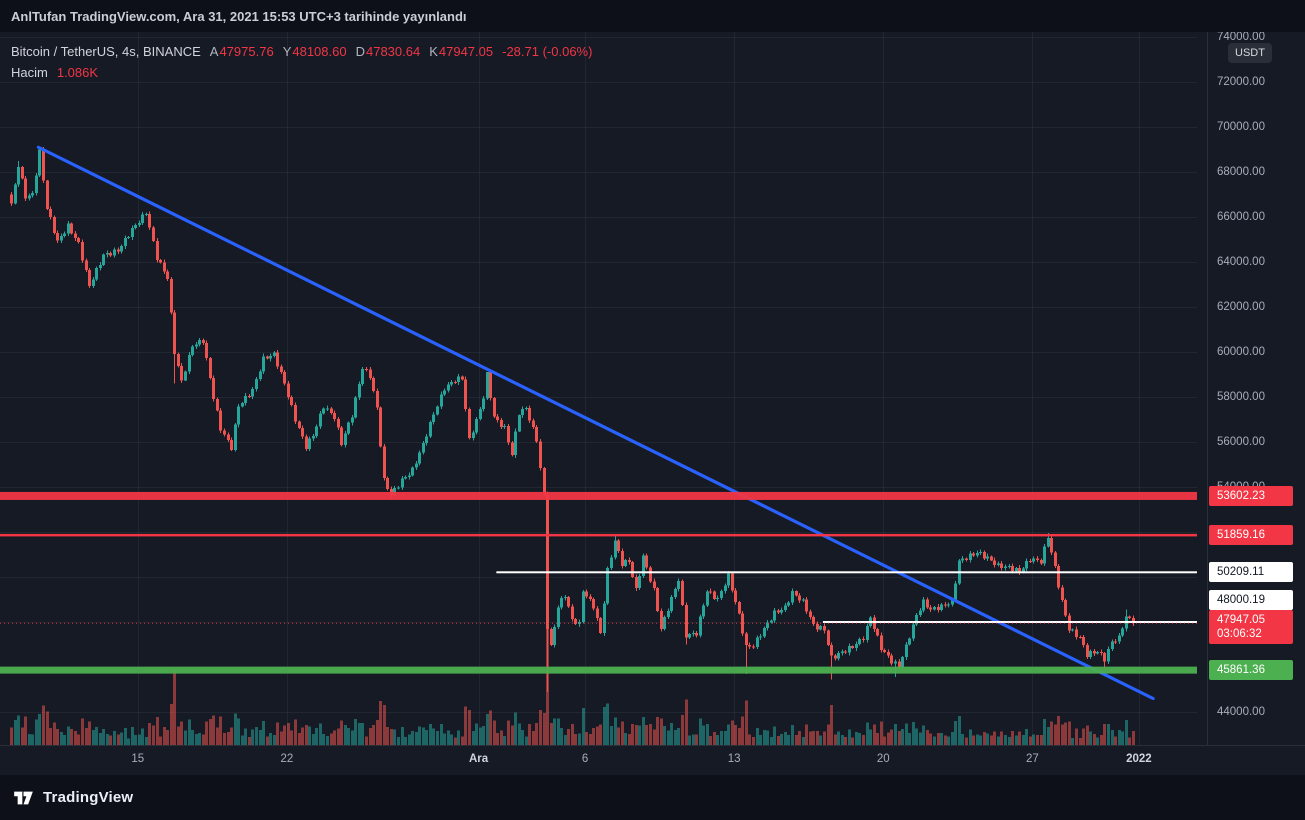 Image resolution: width=1305 pixels, height=820 pixels. Describe the element at coordinates (88, 797) in the screenshot. I see `tradingview-brand-text: TradingView` at that location.